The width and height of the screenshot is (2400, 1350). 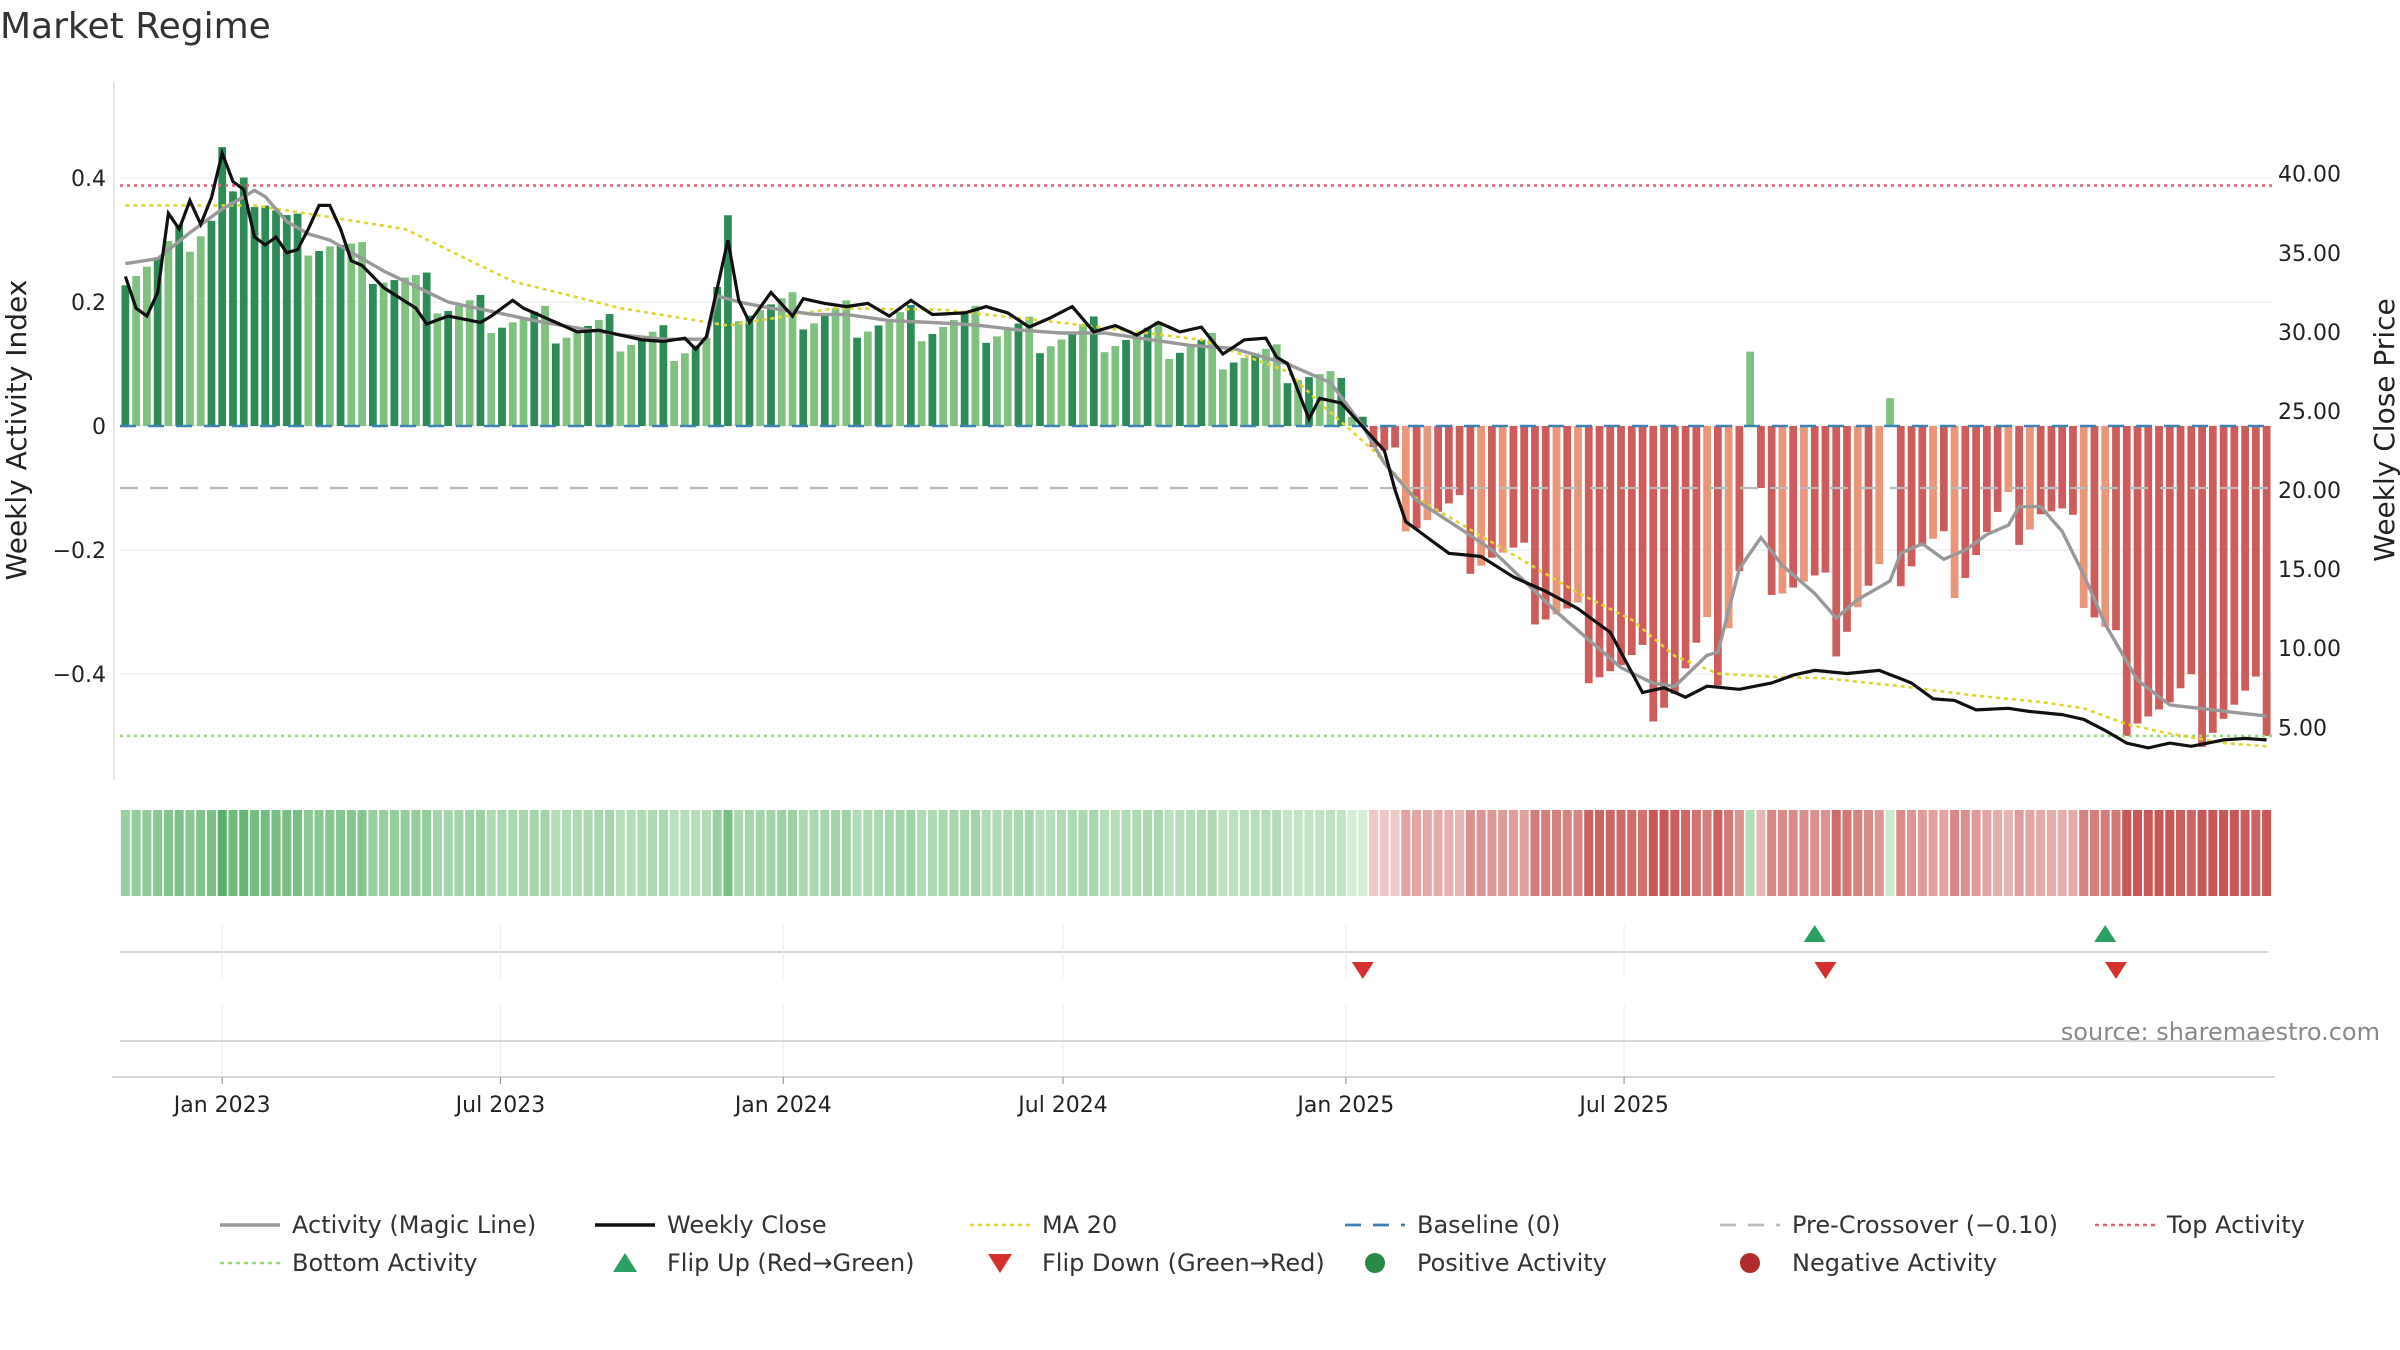 I want to click on legend-item: Positive Activity, so click(x=1486, y=1263).